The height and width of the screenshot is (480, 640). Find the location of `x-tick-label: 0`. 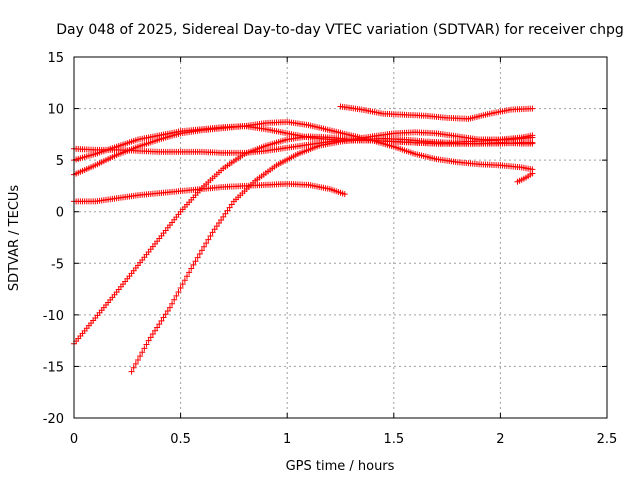

x-tick-label: 0 is located at coordinates (74, 439).